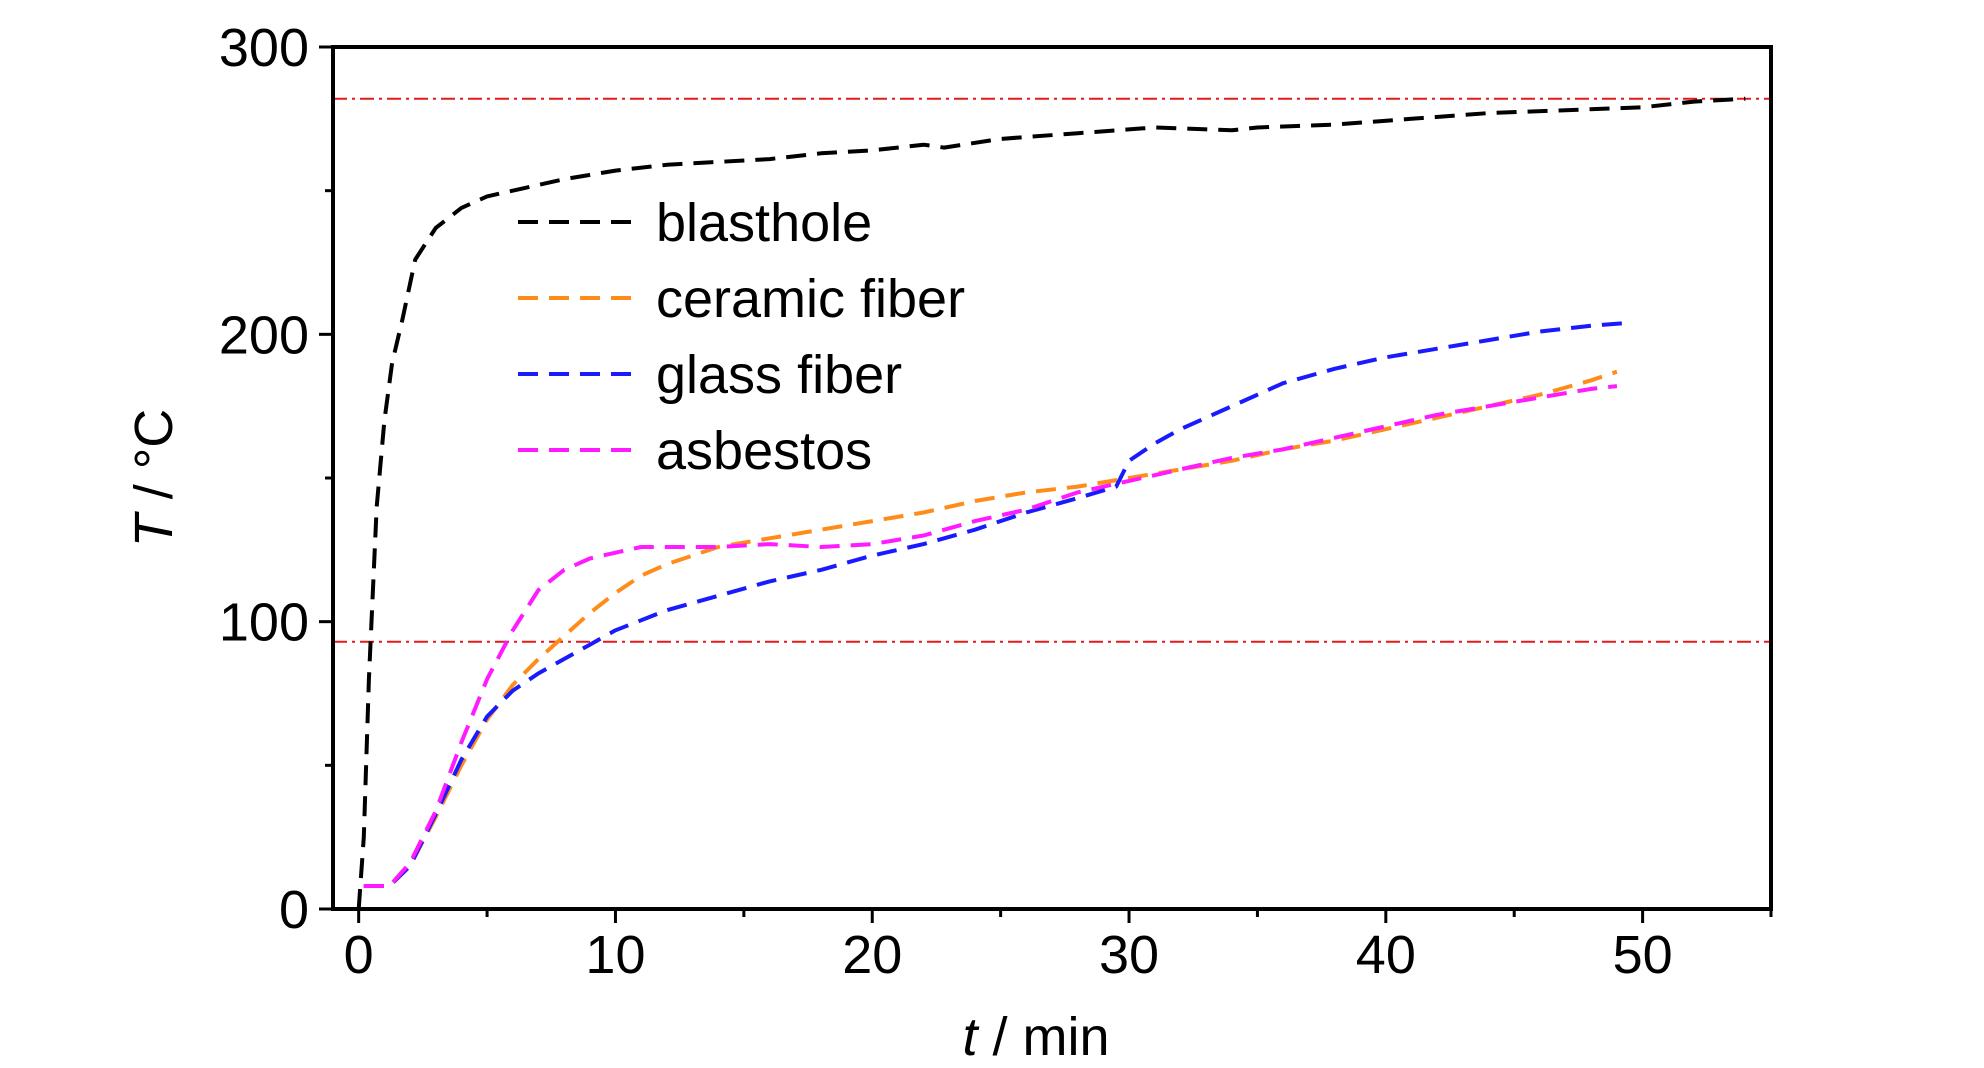  I want to click on x-tick-labels: 0 10 20 30 40 50, so click(1008, 955).